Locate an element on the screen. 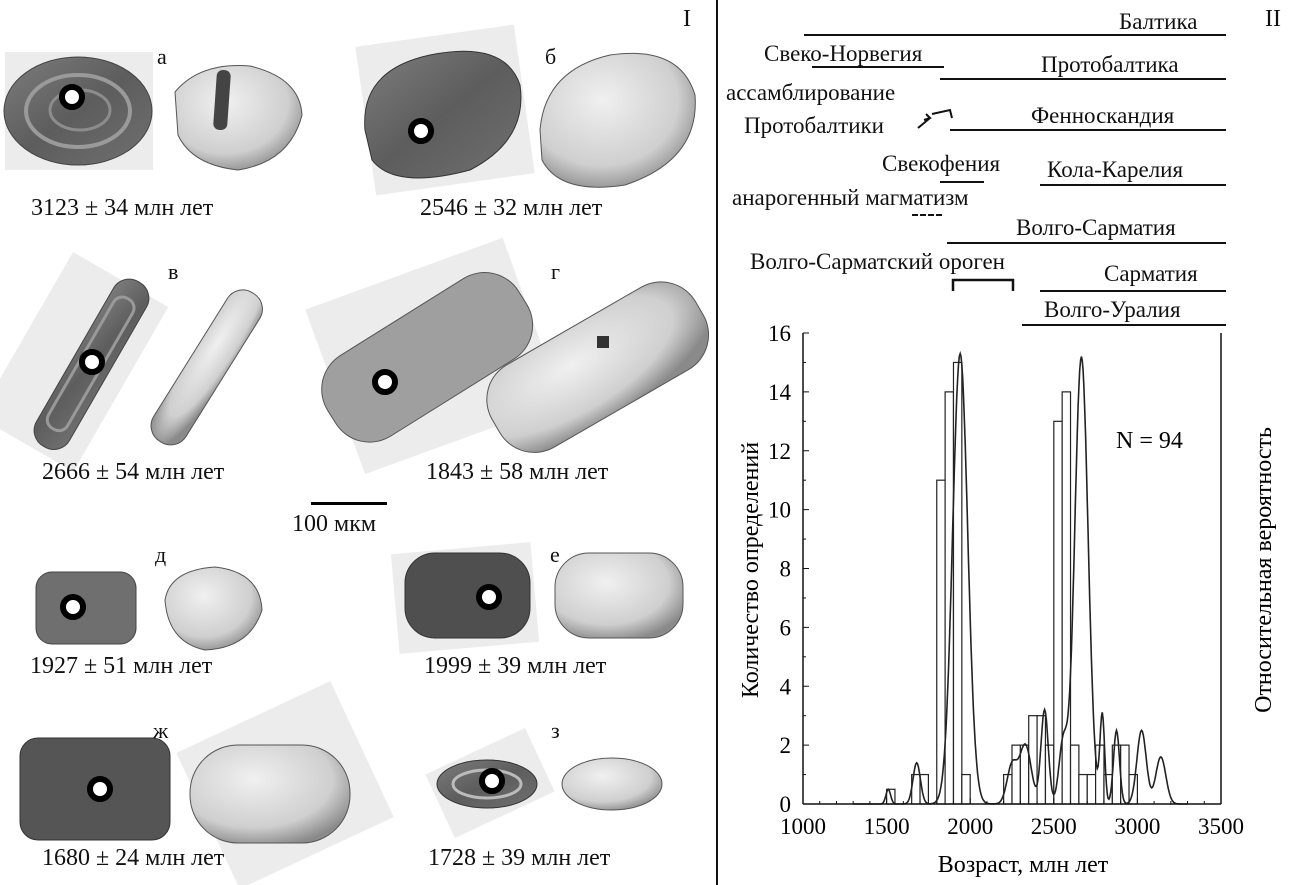 Image resolution: width=1293 pixels, height=885 pixels. y-tick-label-2: 2 is located at coordinates (786, 745).